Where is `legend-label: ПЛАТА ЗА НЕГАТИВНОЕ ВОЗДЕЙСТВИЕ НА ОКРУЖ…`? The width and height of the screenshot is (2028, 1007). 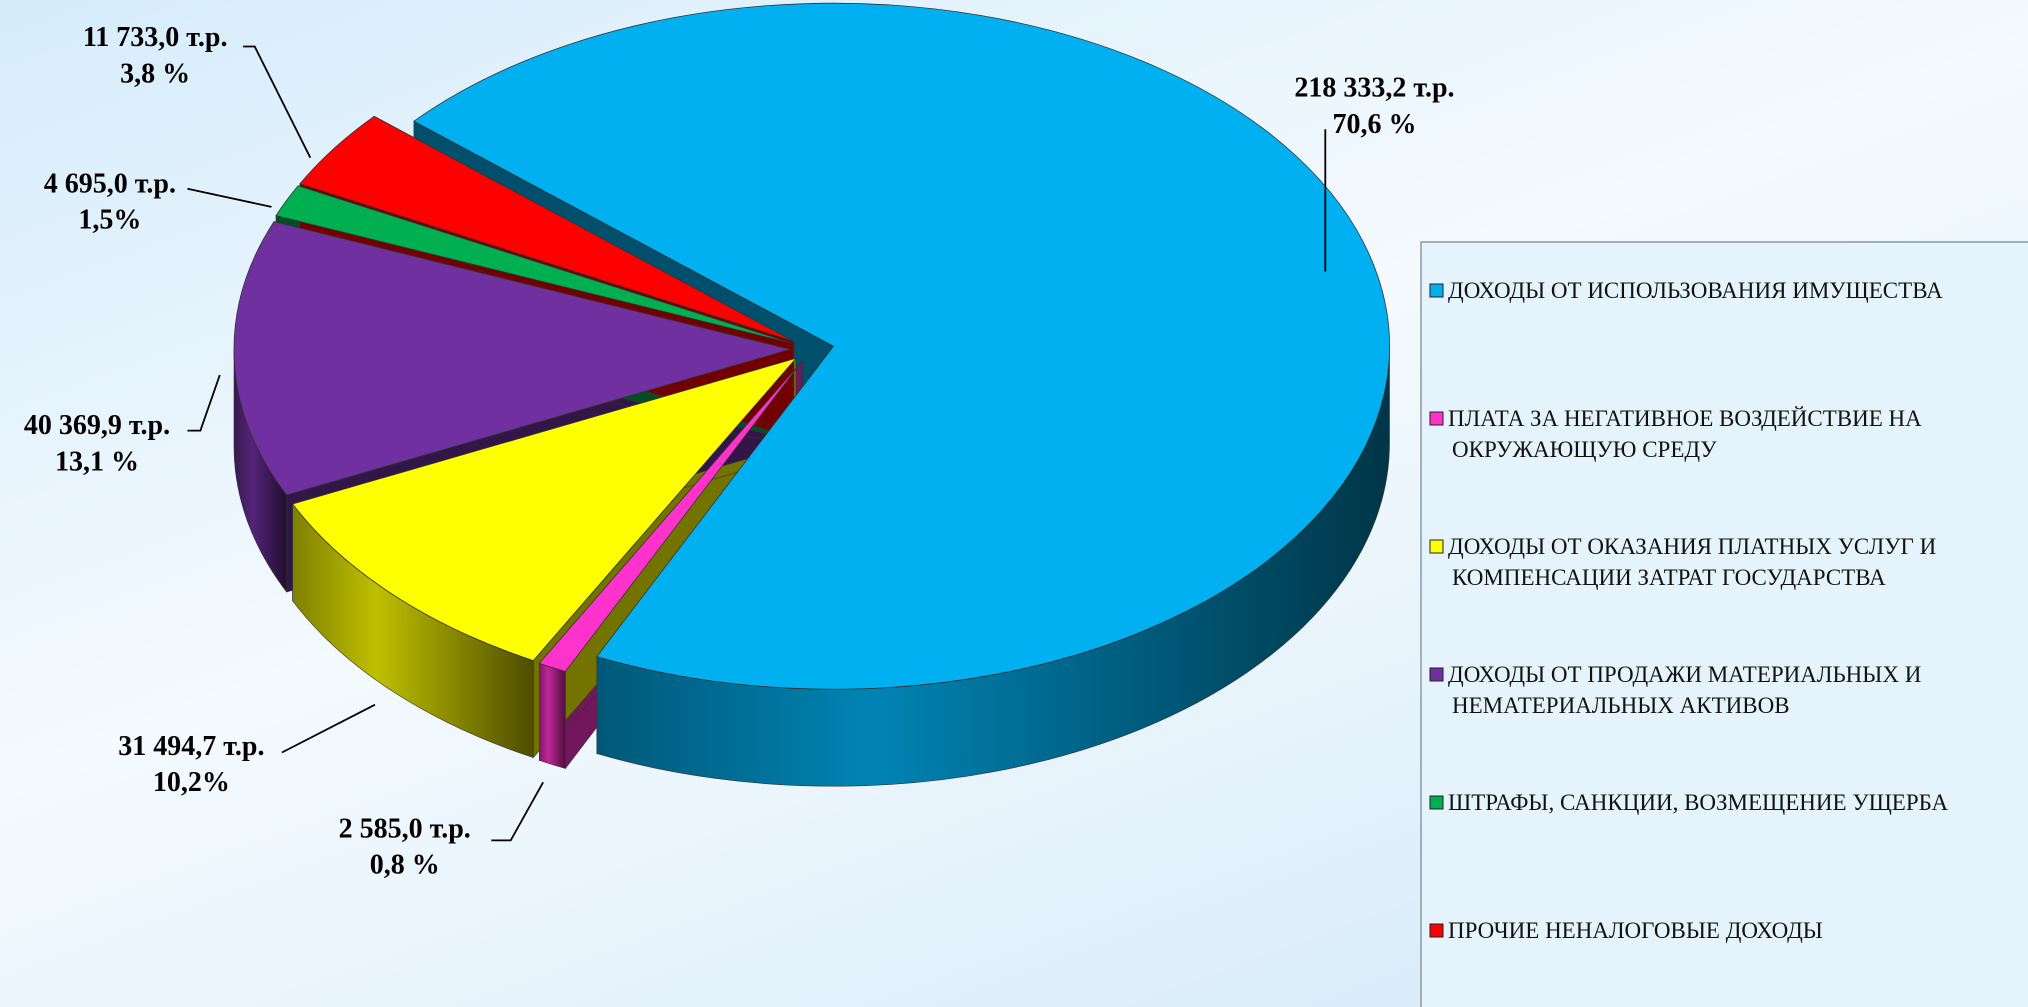
legend-label: ПЛАТА ЗА НЕГАТИВНОЕ ВОЗДЕЙСТВИЕ НА ОКРУЖ… is located at coordinates (1688, 434).